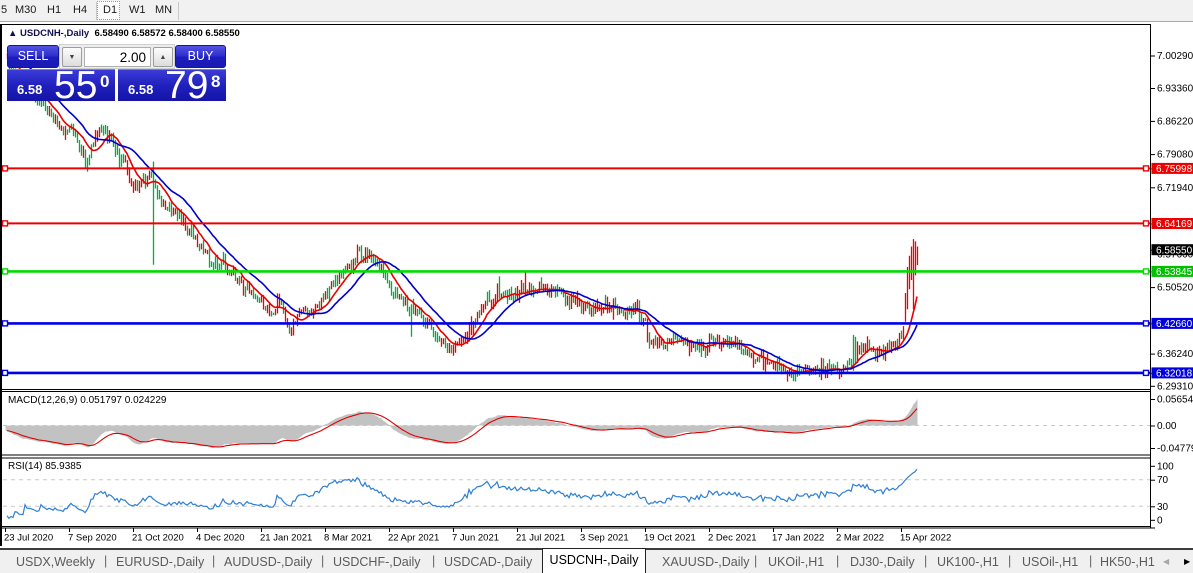 Image resolution: width=1193 pixels, height=573 pixels. What do you see at coordinates (1175, 288) in the screenshot?
I see `svg-text: 6.50520` at bounding box center [1175, 288].